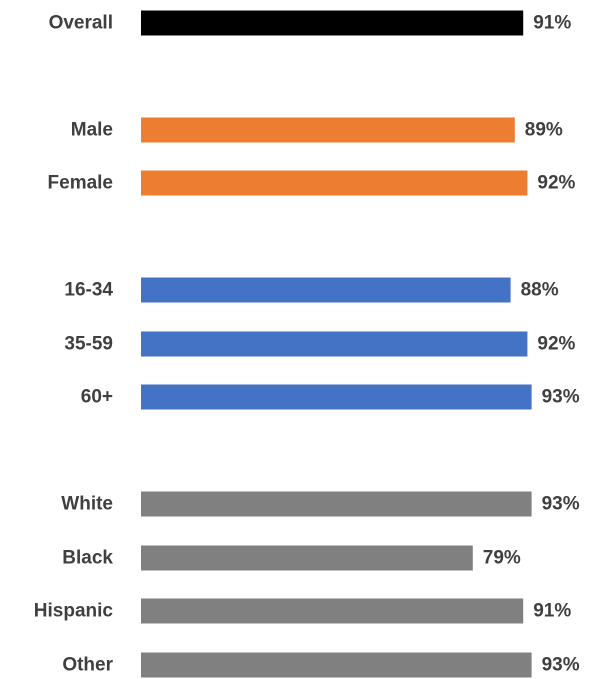 The width and height of the screenshot is (602, 679). What do you see at coordinates (552, 23) in the screenshot?
I see `value-label-overall: 91%` at bounding box center [552, 23].